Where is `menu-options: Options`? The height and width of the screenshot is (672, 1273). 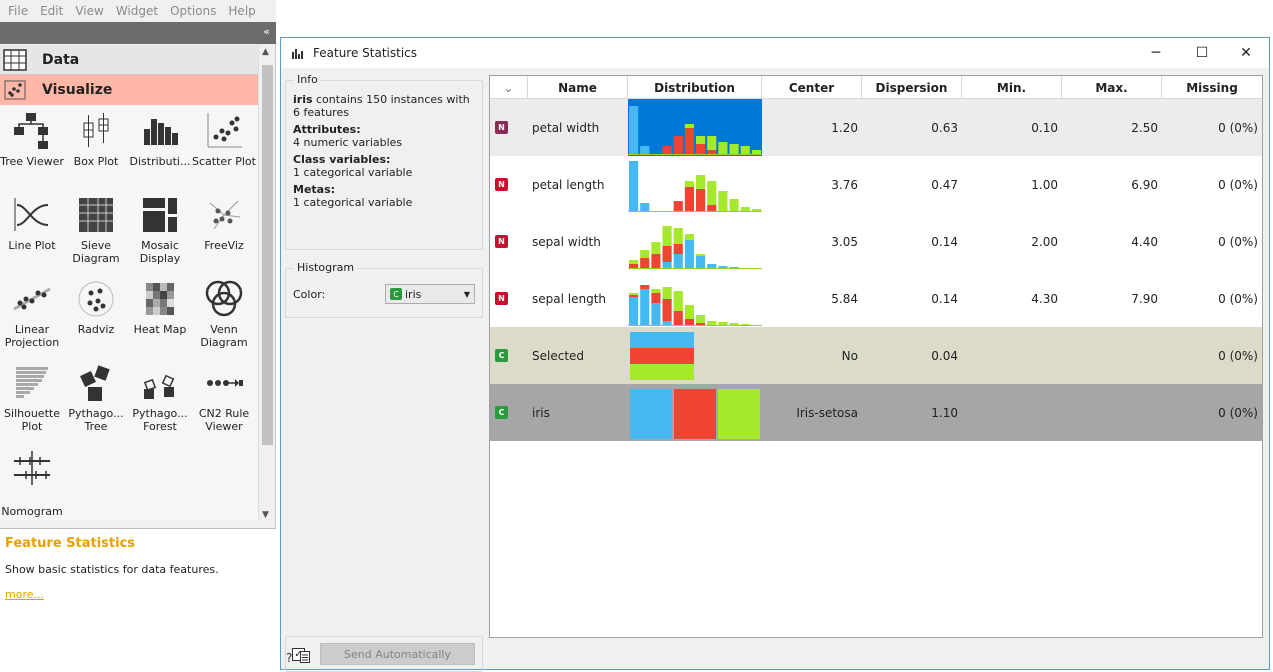 menu-options: Options is located at coordinates (193, 11).